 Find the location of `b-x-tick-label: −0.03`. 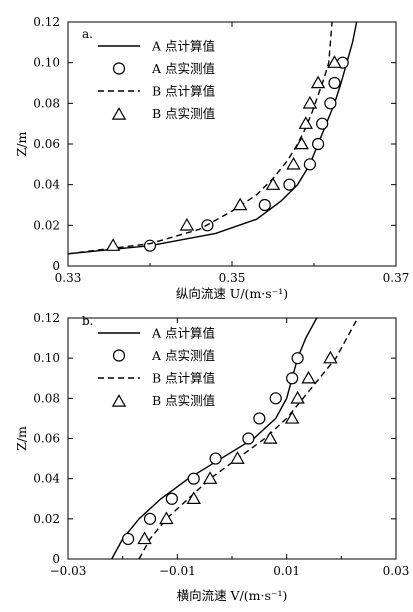

b-x-tick-label: −0.03 is located at coordinates (68, 571).